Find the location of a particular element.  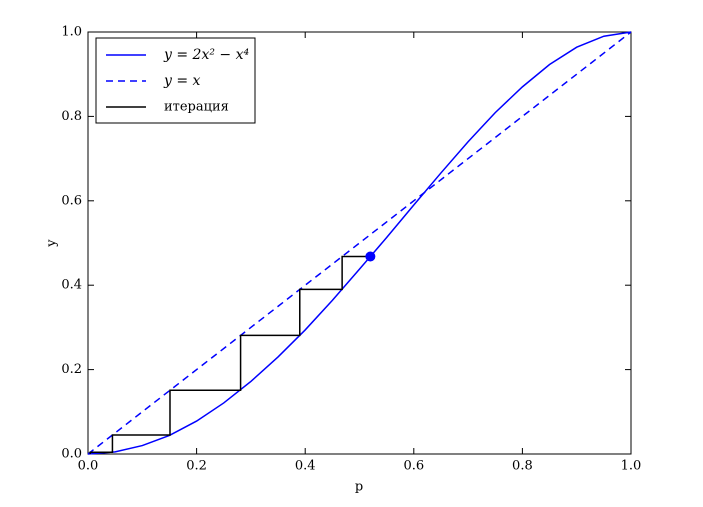

y-tick-label: 0.4 is located at coordinates (71, 285).